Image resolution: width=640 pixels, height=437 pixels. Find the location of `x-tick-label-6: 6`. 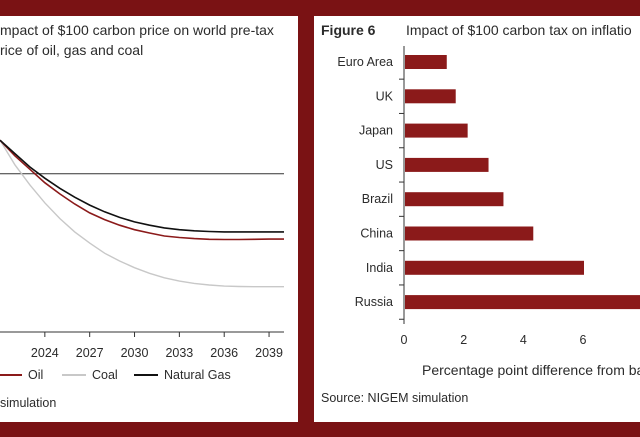

x-tick-label-6: 6 is located at coordinates (583, 340).